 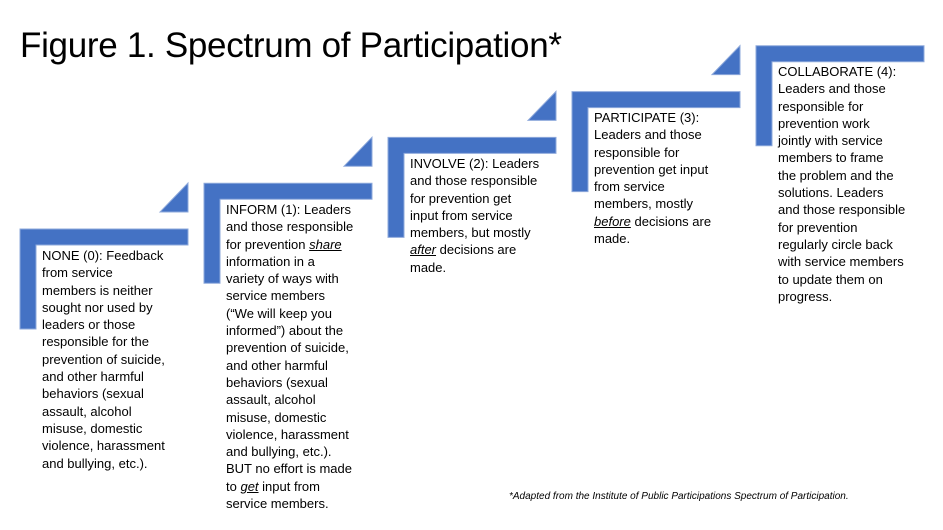 What do you see at coordinates (289, 469) in the screenshot?
I see `step-text-line: BUT no effort is made` at bounding box center [289, 469].